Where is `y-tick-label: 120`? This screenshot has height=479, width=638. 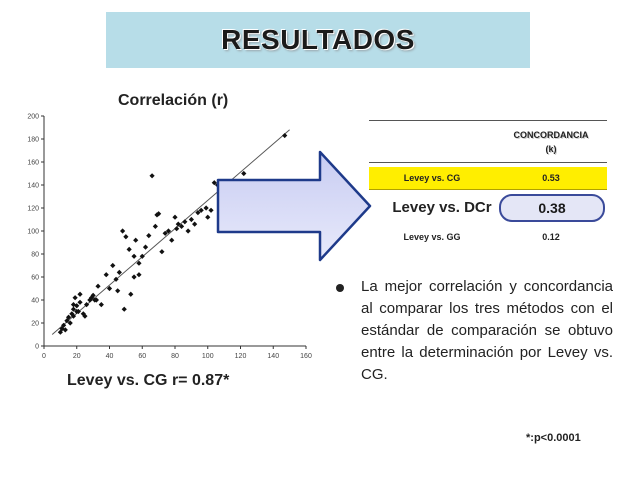
y-tick-label: 120 is located at coordinates (33, 209).